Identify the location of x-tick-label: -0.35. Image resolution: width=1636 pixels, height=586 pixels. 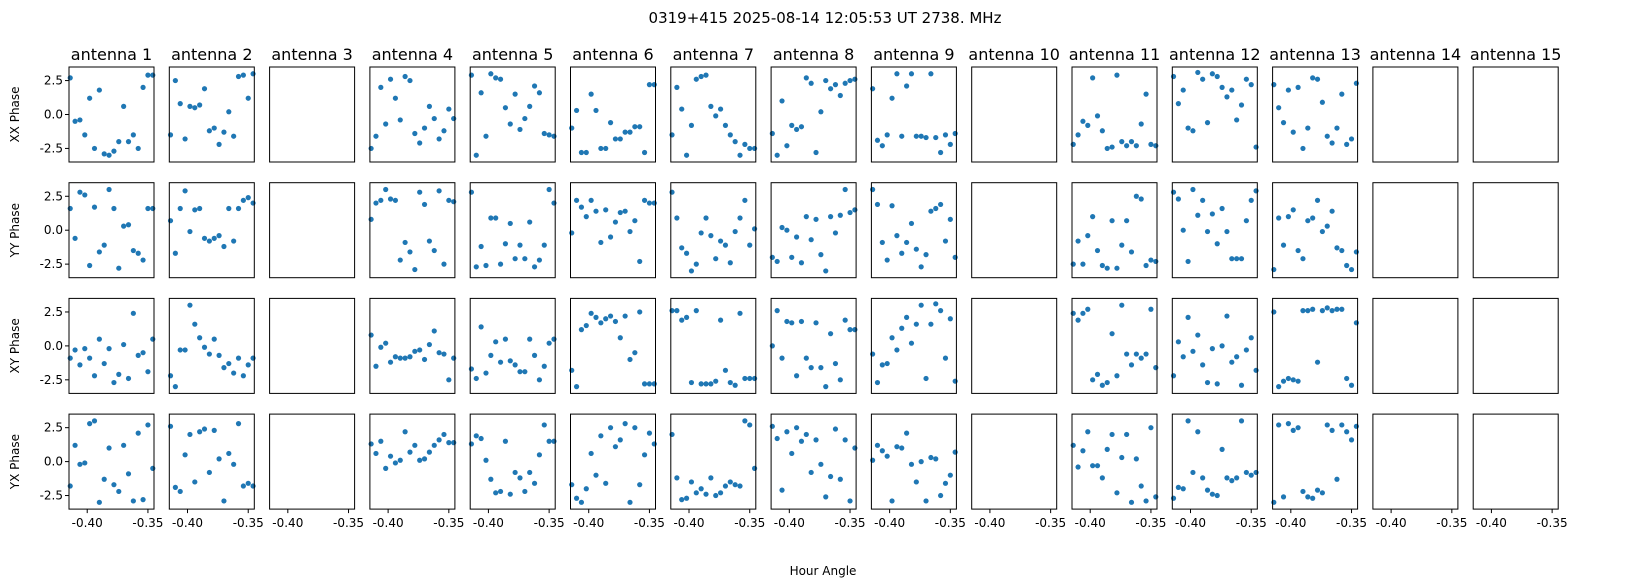
(448, 523).